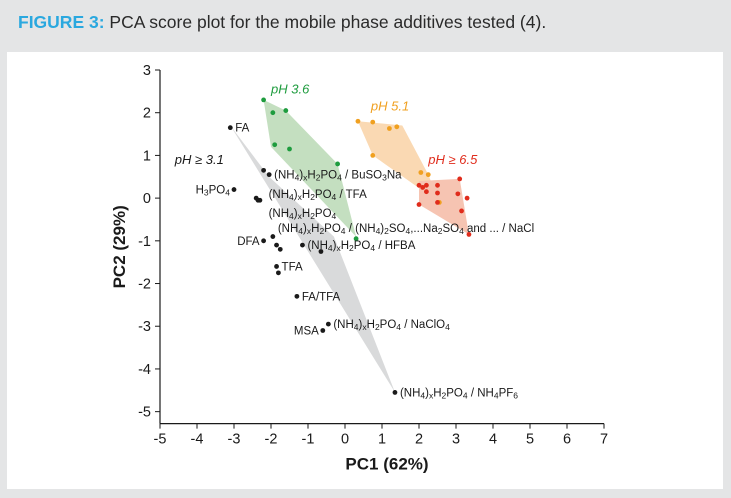 The image size is (731, 498). I want to click on y-tick-label: -5, so click(144, 413).